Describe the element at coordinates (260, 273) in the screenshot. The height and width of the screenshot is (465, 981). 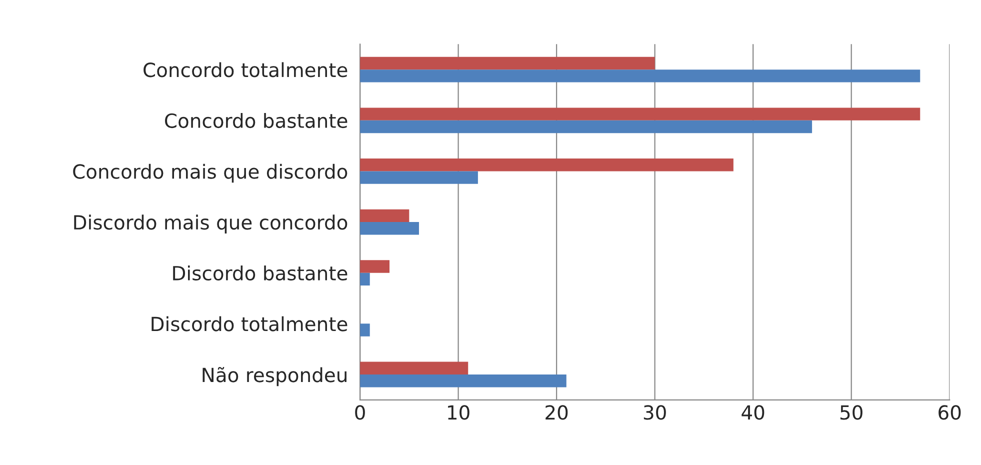
I see `y-tick-label: Discordo bastante` at that location.